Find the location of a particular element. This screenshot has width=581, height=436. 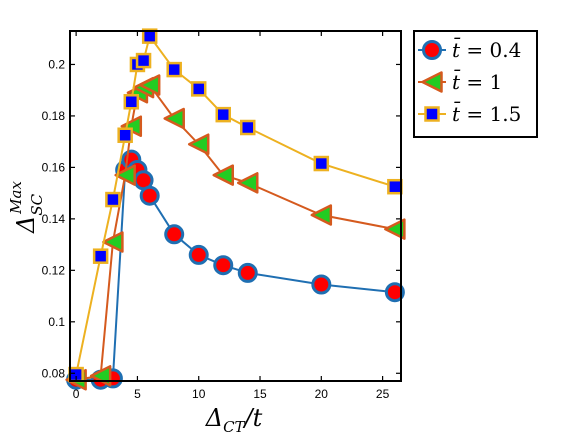

legend-item-1: t̄ = 0.4 is located at coordinates (469, 49).